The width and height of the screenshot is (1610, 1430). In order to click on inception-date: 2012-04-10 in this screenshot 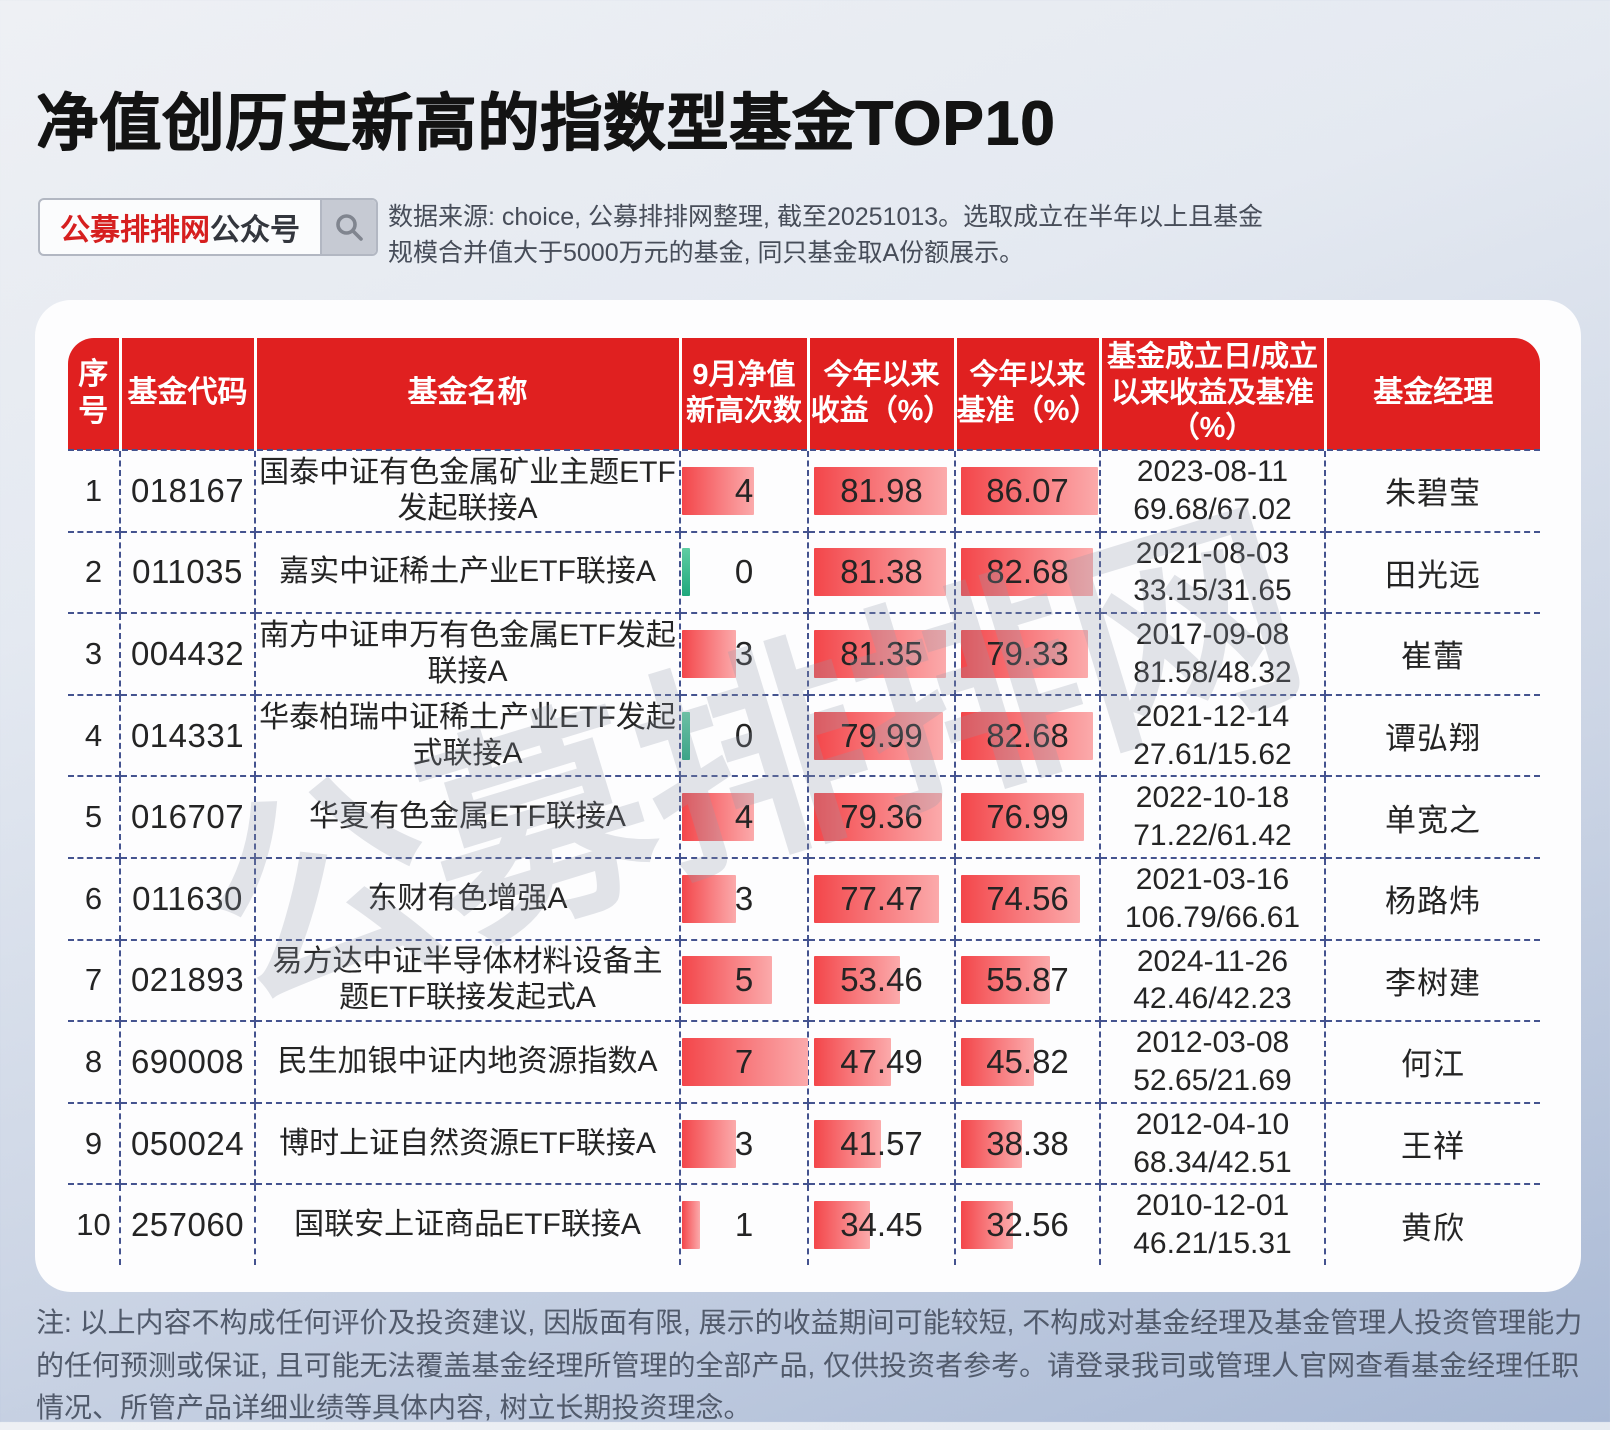, I will do `click(1212, 1124)`.